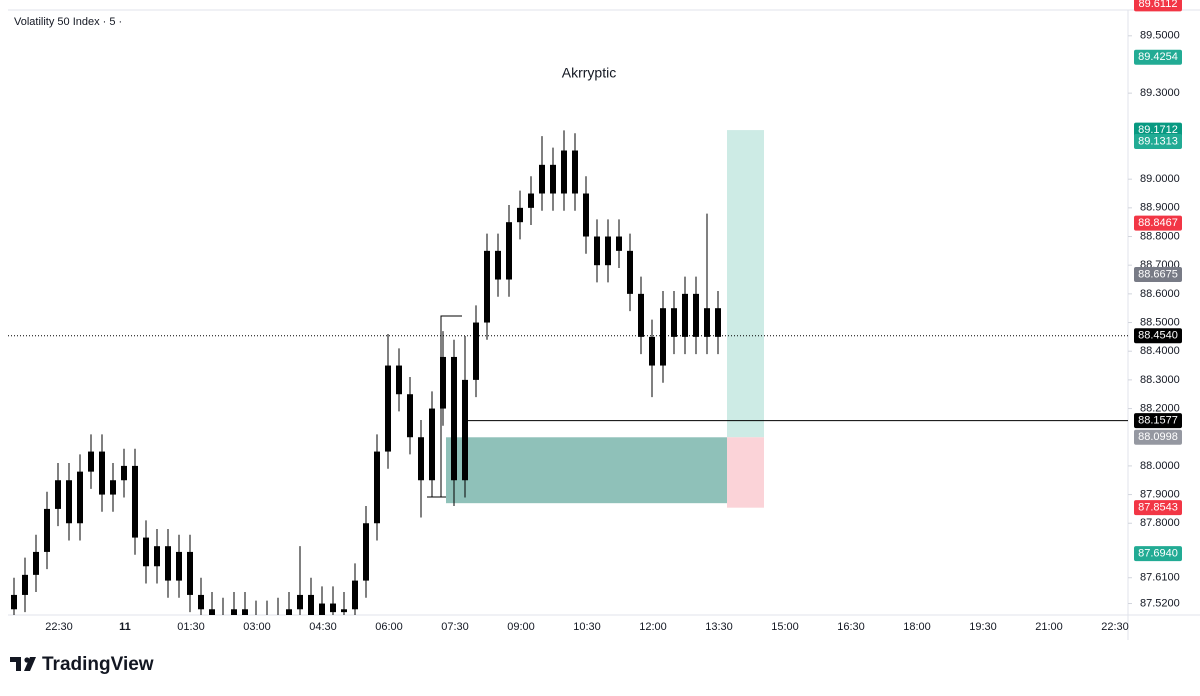 This screenshot has width=1200, height=696. I want to click on y-tick-label: 88.4000, so click(1160, 351).